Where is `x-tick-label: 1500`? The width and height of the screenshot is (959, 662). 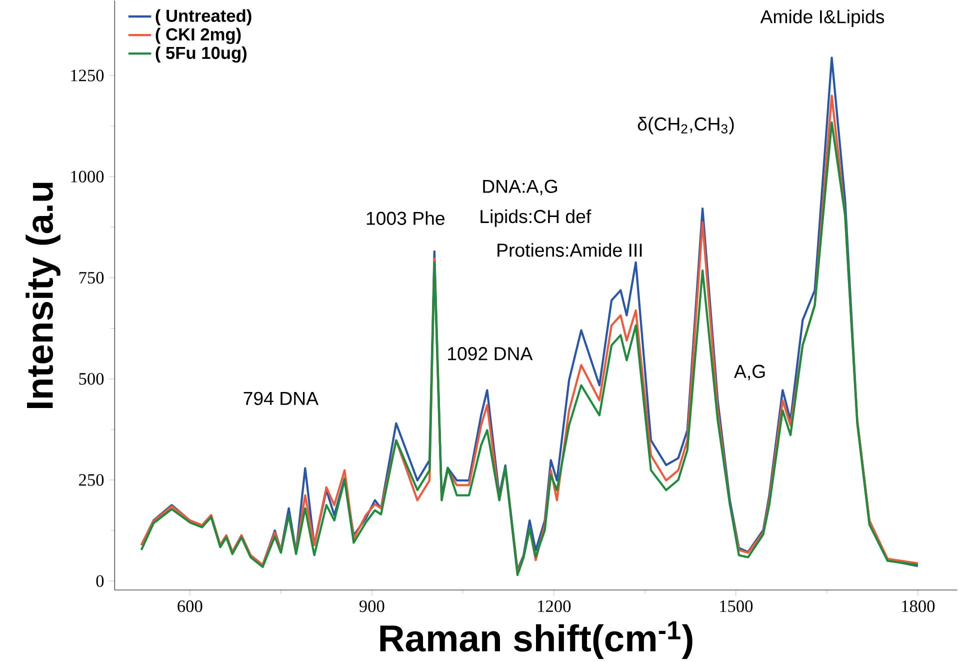
x-tick-label: 1500 is located at coordinates (736, 606).